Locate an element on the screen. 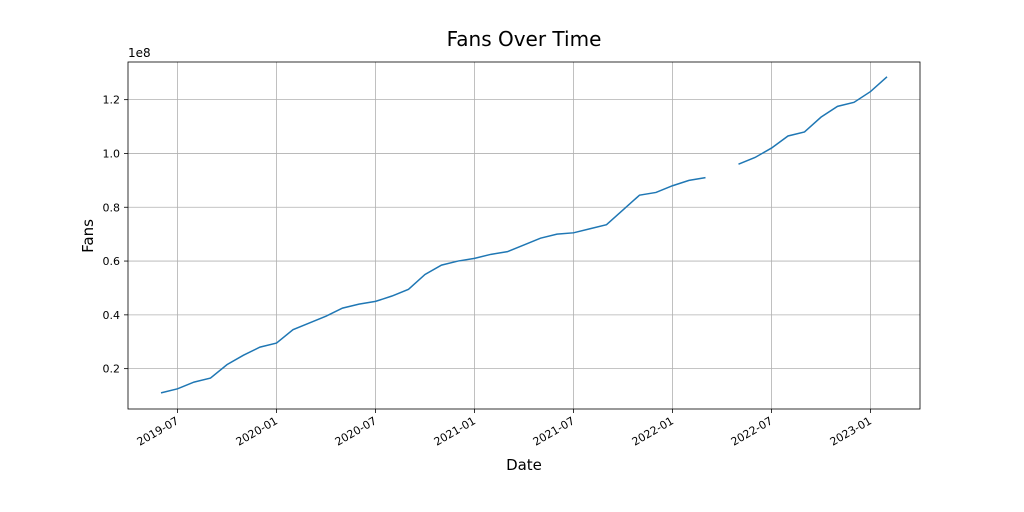 This screenshot has height=512, width=1024. y-axis-label: Fans is located at coordinates (88, 236).